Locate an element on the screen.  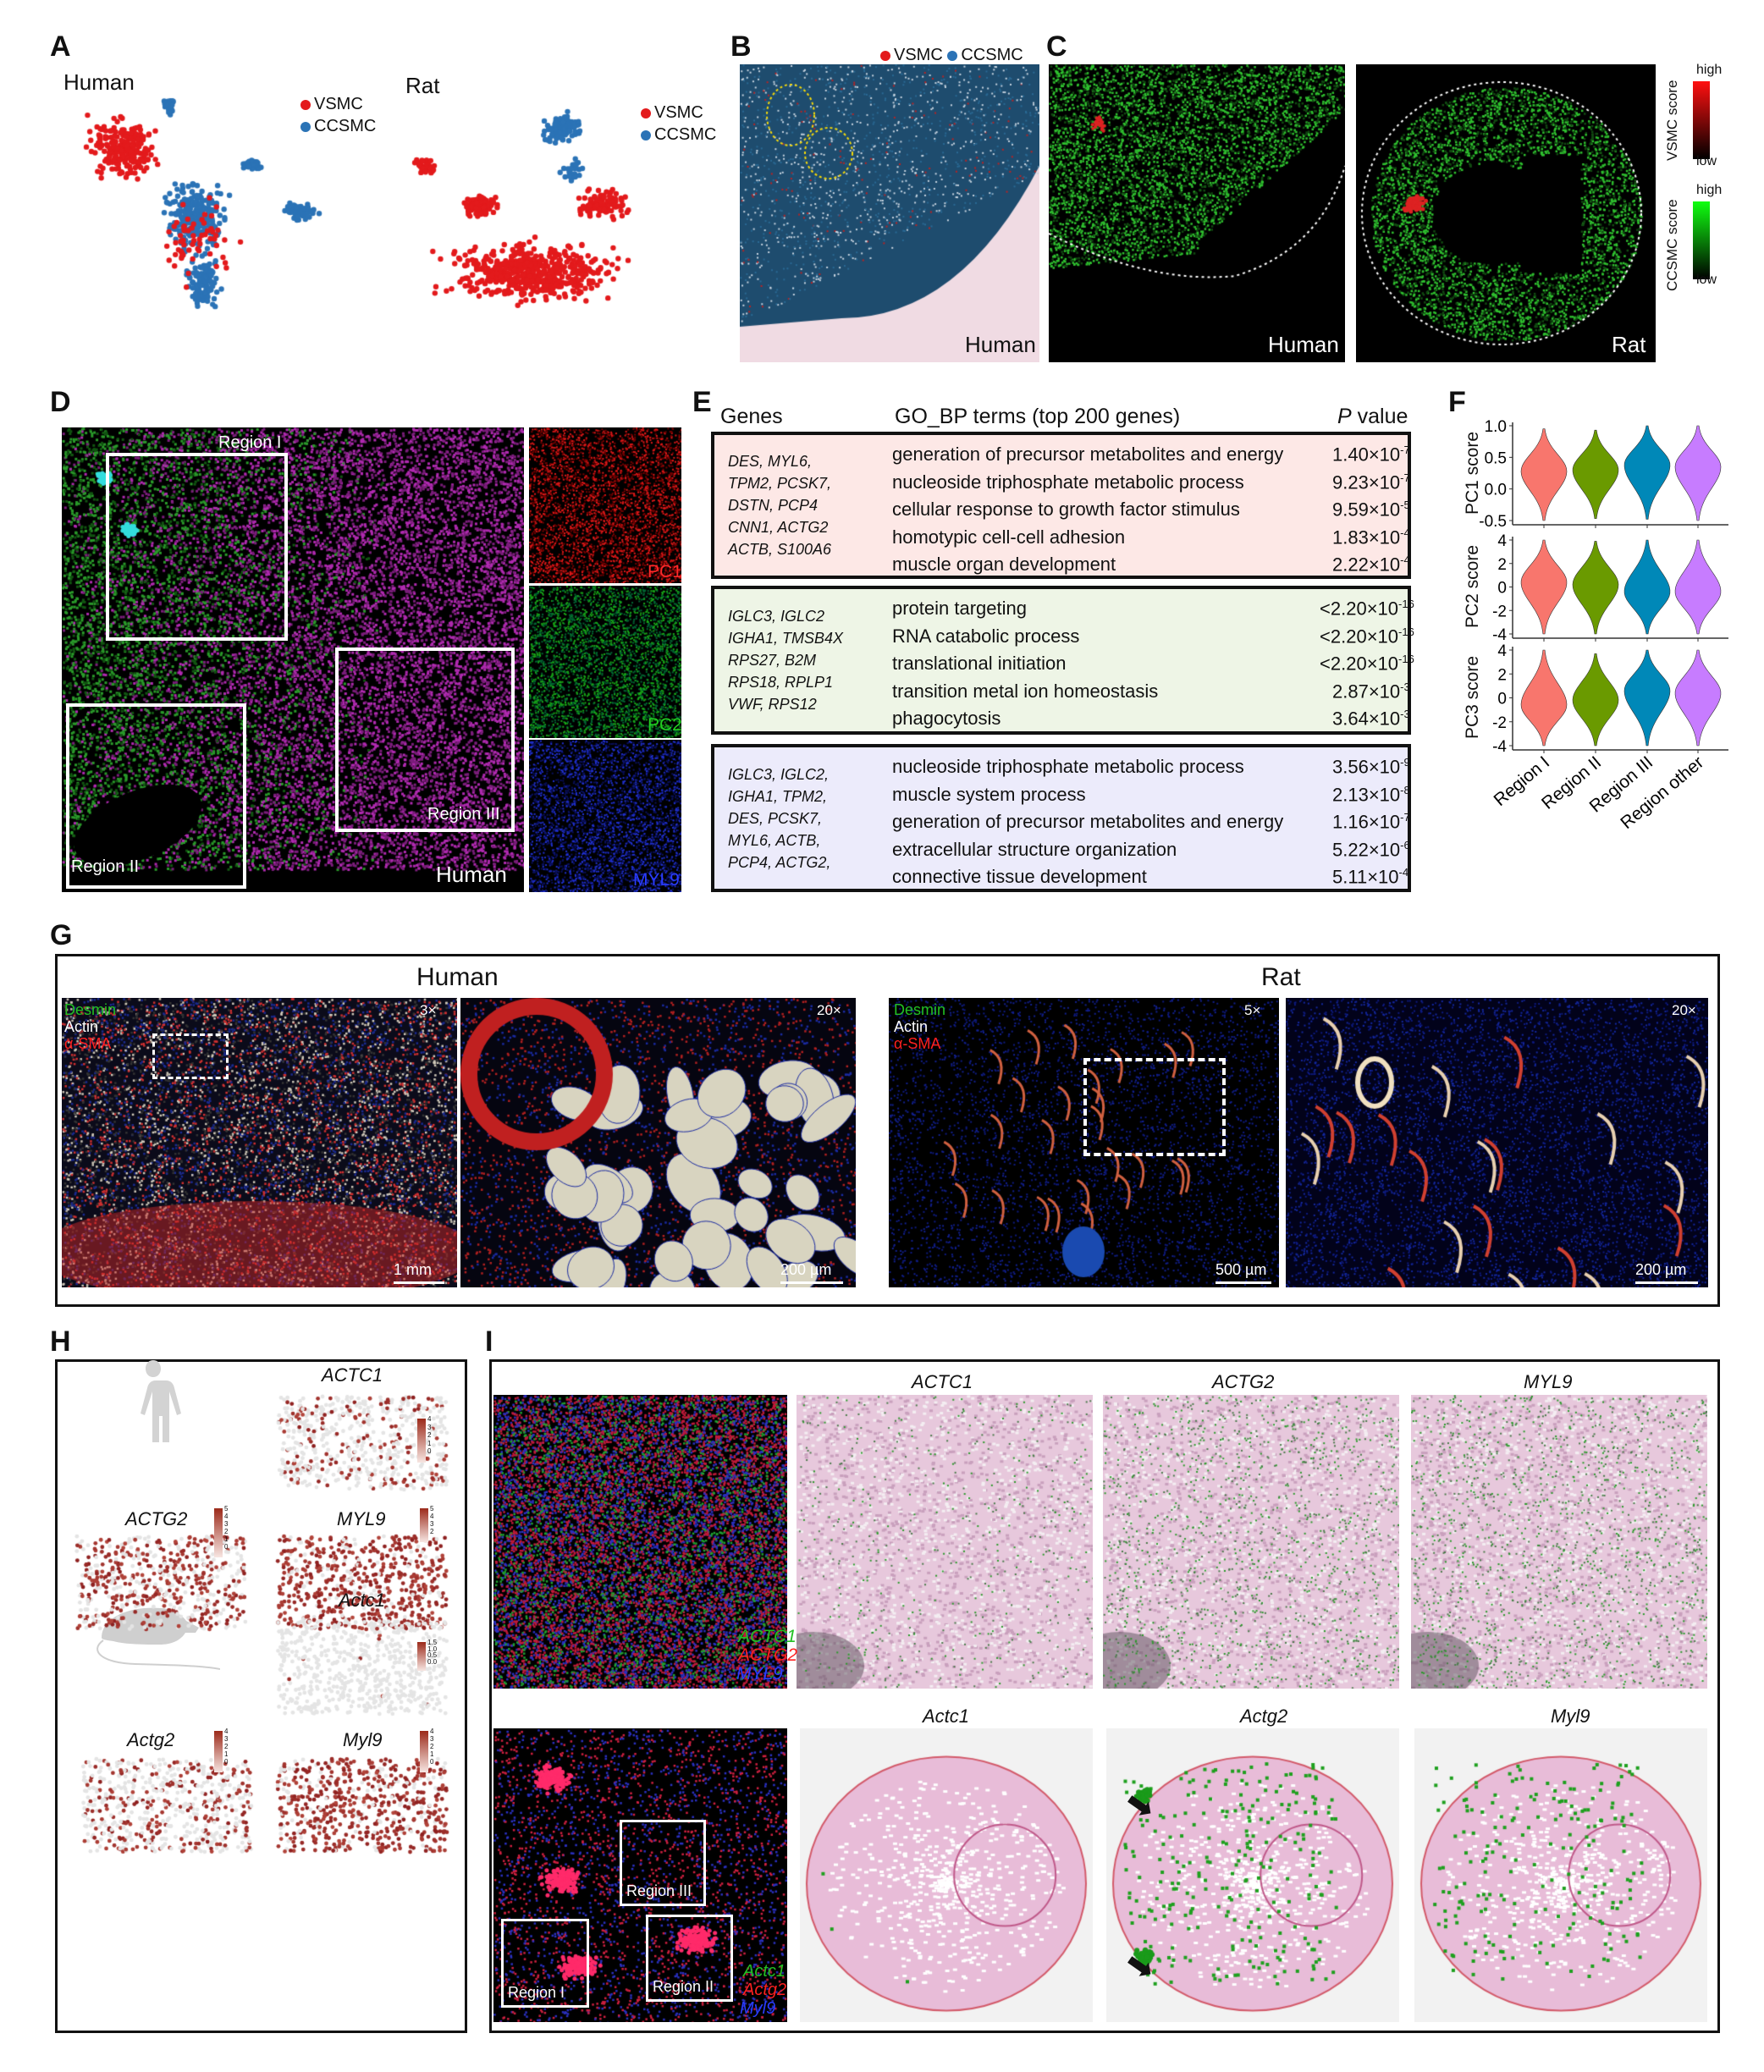
colorbar-tick: 5 is located at coordinates (432, 1509).